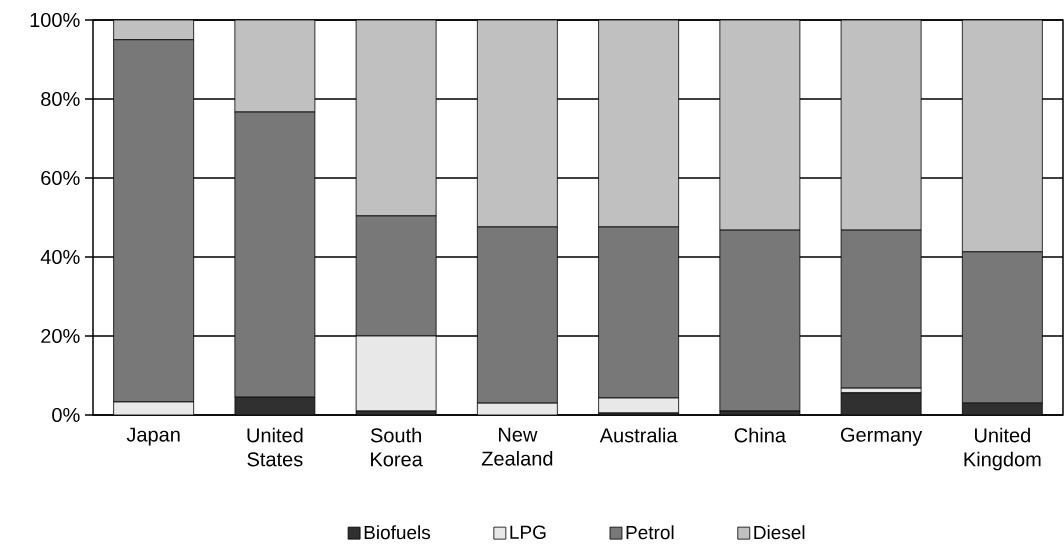 The image size is (1064, 560). I want to click on x-tick-label: China, so click(760, 435).